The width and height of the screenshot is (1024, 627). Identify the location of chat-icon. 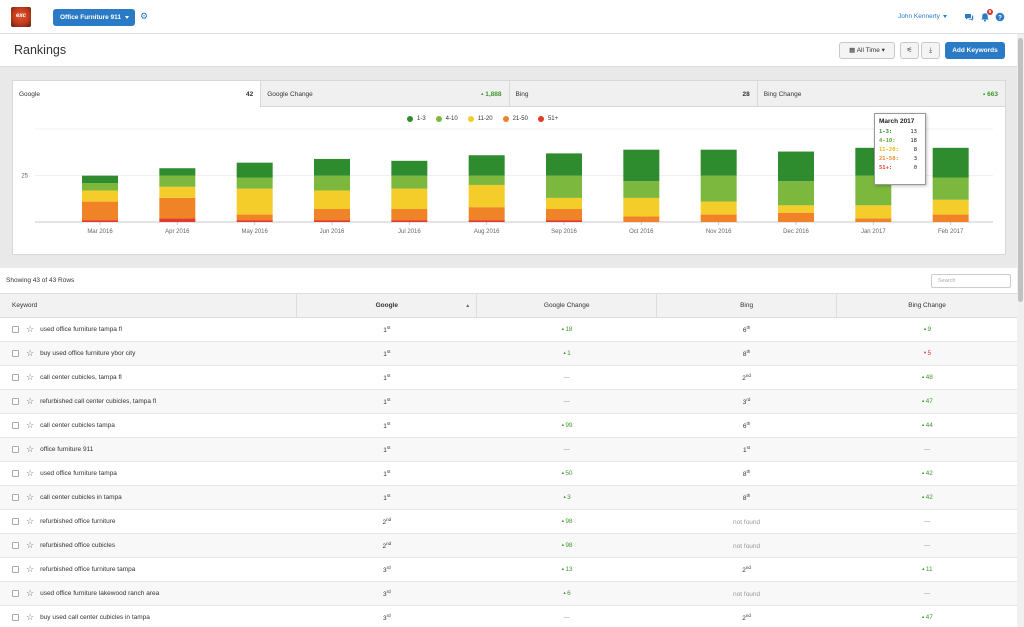
(969, 18).